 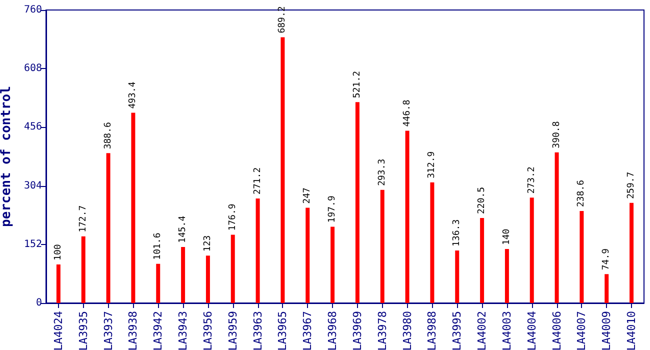 What do you see at coordinates (183, 330) in the screenshot?
I see `x-tick-label: LA3943` at bounding box center [183, 330].